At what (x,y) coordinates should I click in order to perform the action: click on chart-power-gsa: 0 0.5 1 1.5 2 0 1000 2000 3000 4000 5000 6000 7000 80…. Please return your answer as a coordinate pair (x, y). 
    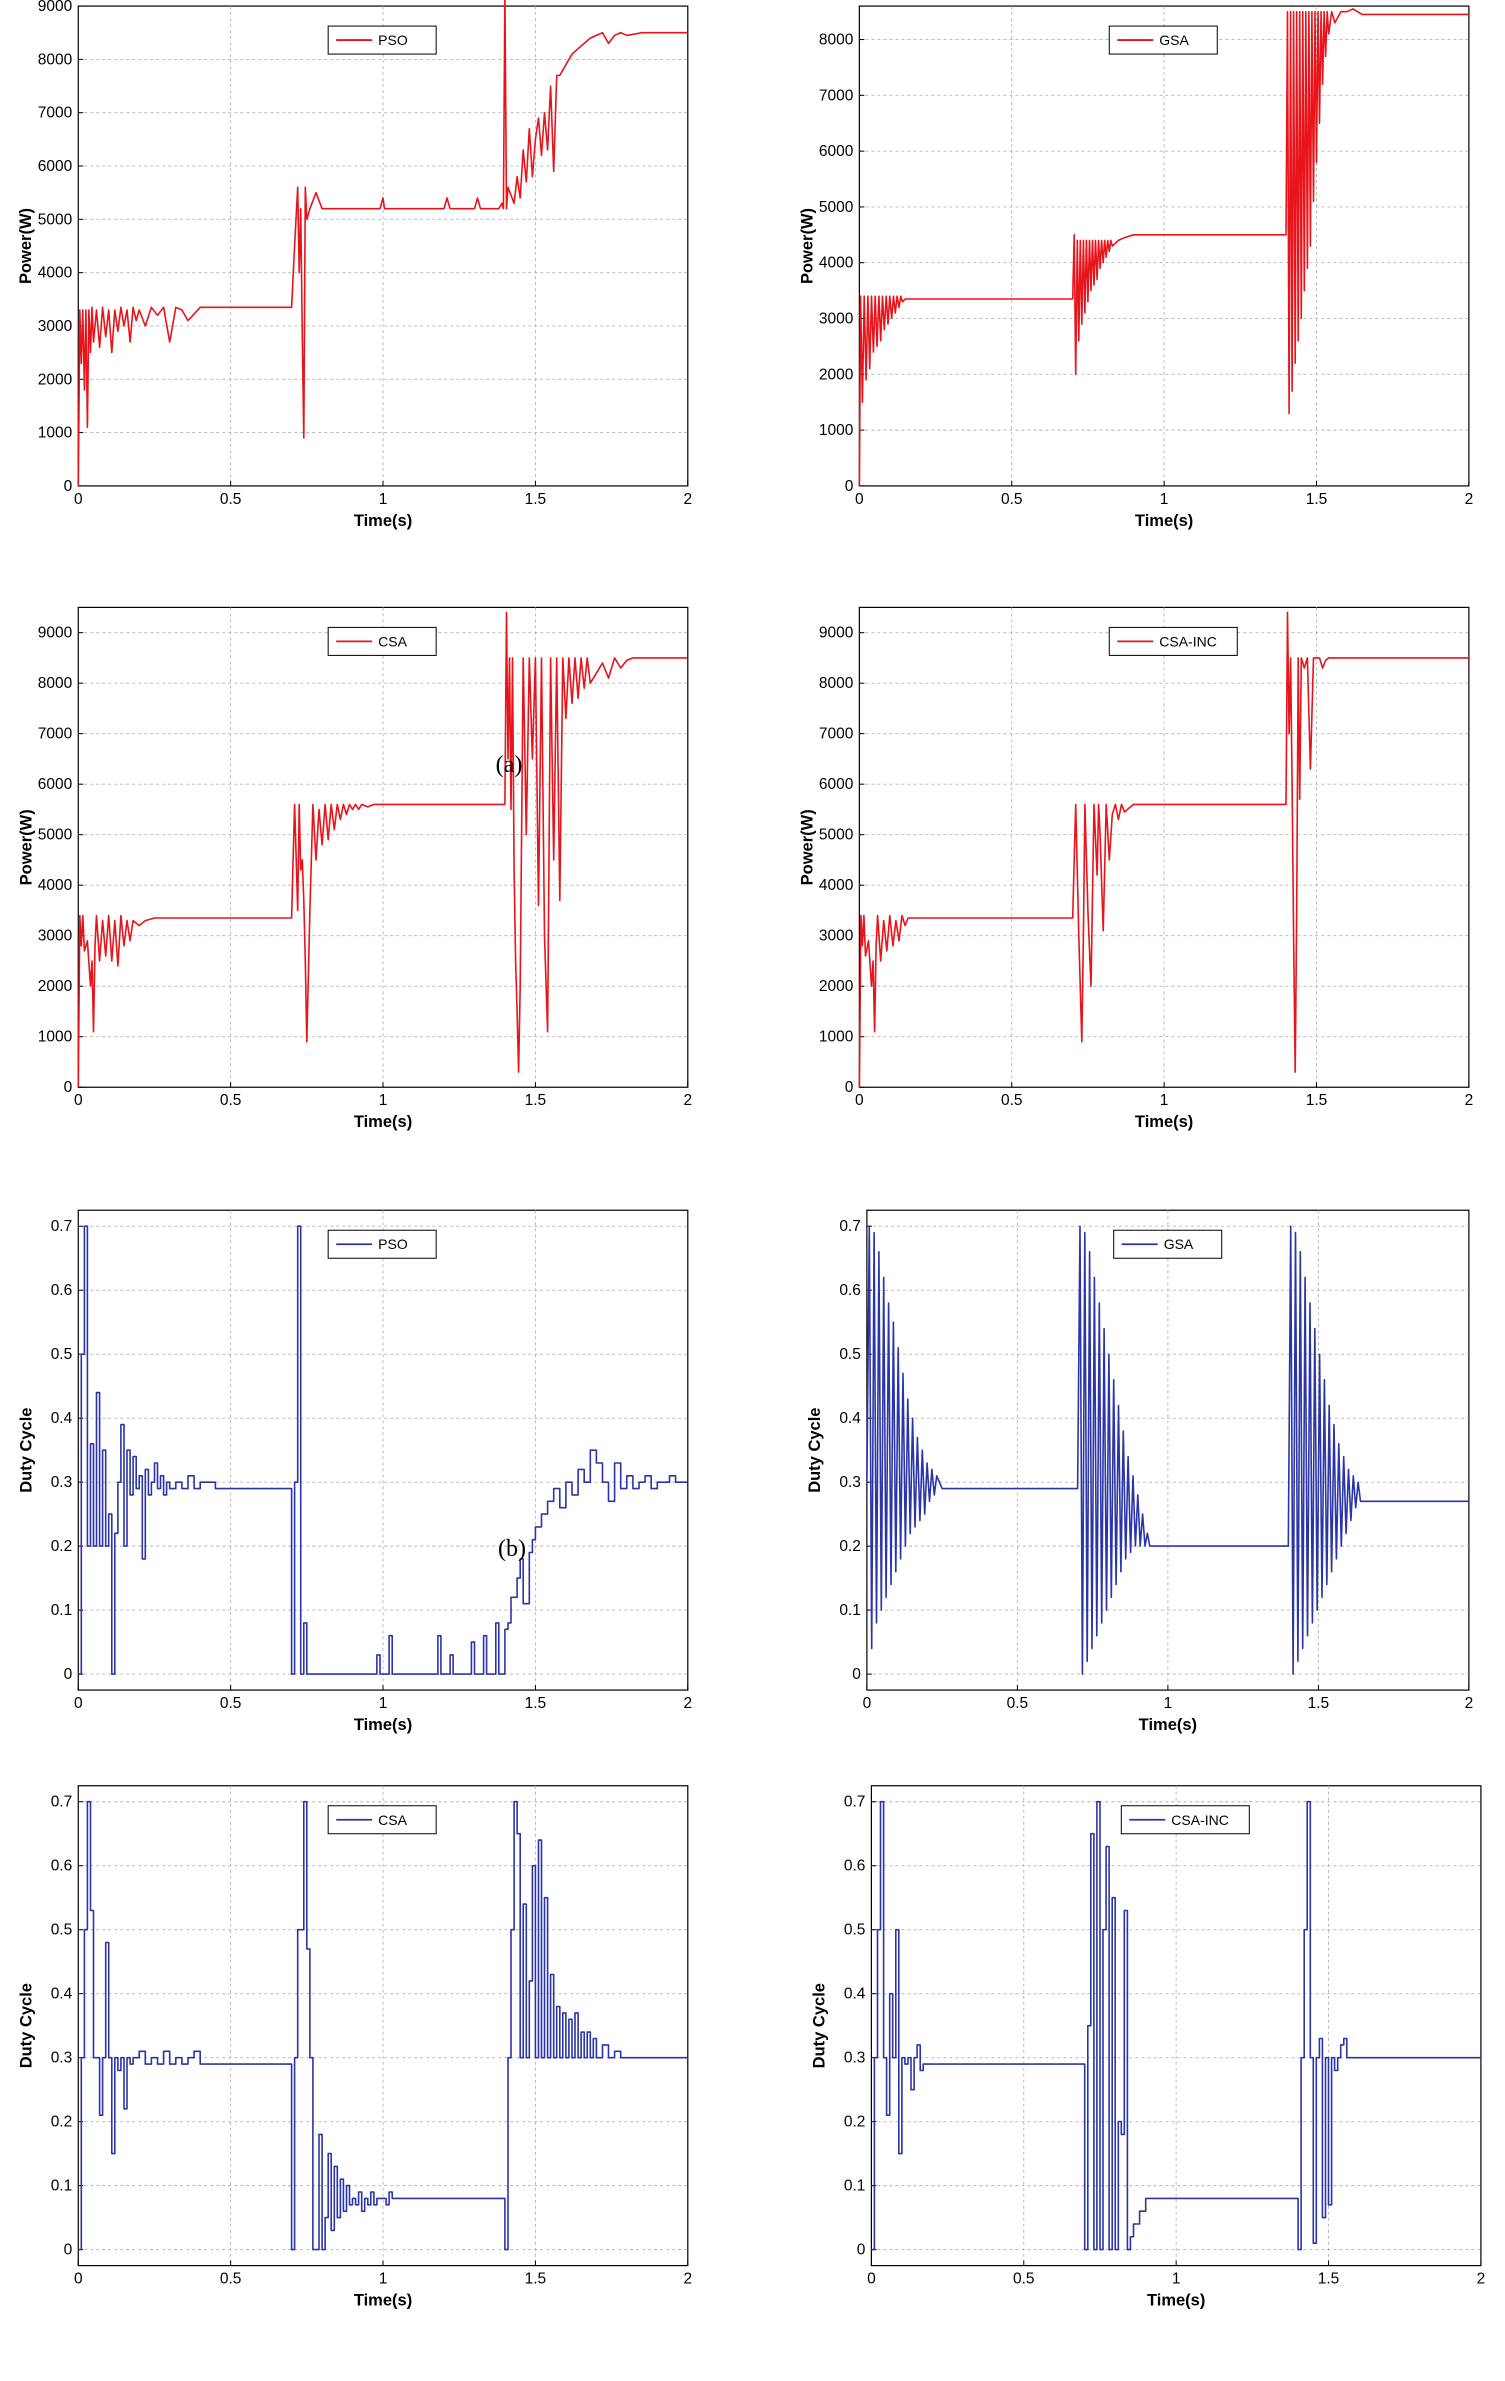
    Looking at the image, I should click on (1135, 267).